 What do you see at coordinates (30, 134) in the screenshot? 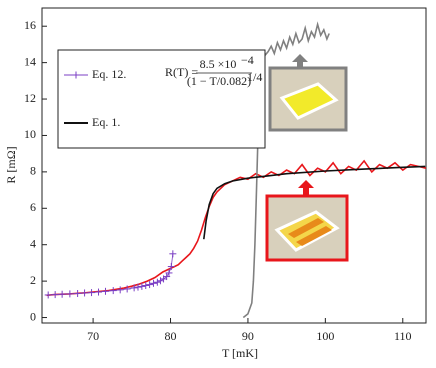
I see `y-tick-label: 10` at bounding box center [30, 134].